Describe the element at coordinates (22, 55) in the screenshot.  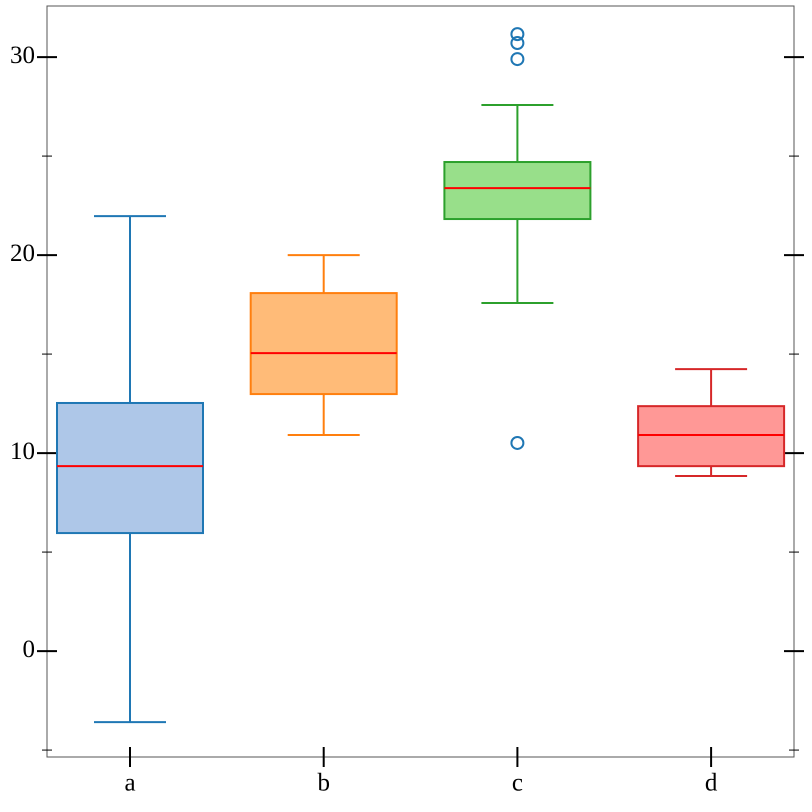
I see `y-tick-label: 30` at that location.